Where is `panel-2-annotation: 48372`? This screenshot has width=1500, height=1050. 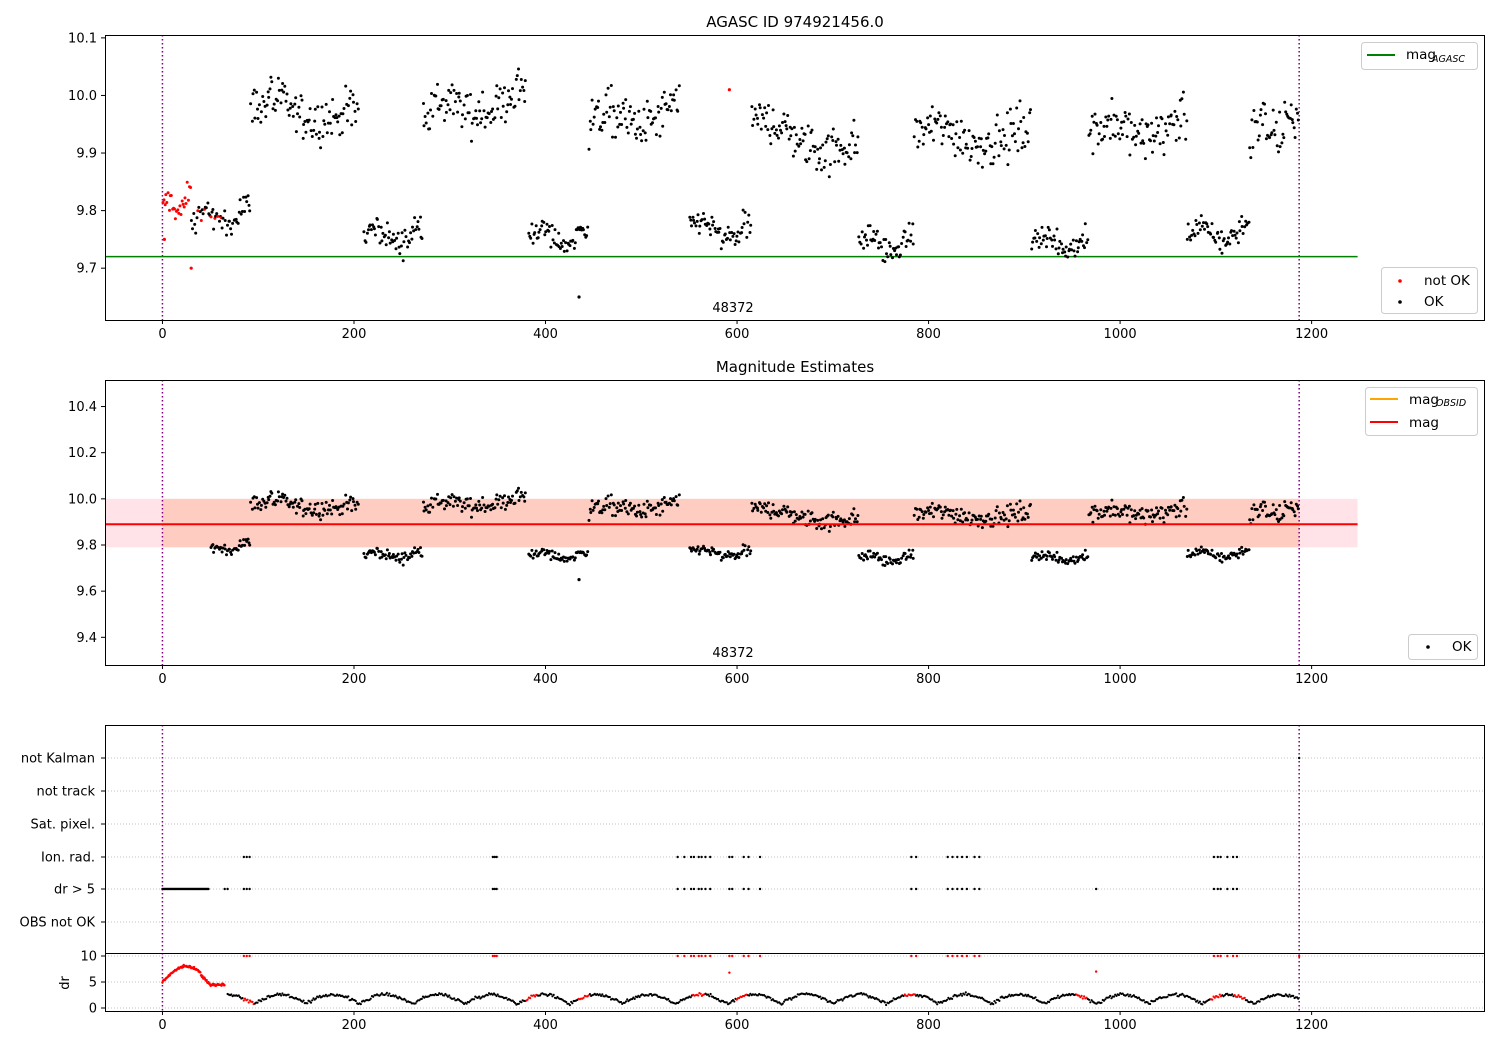
panel-2-annotation: 48372 is located at coordinates (732, 653).